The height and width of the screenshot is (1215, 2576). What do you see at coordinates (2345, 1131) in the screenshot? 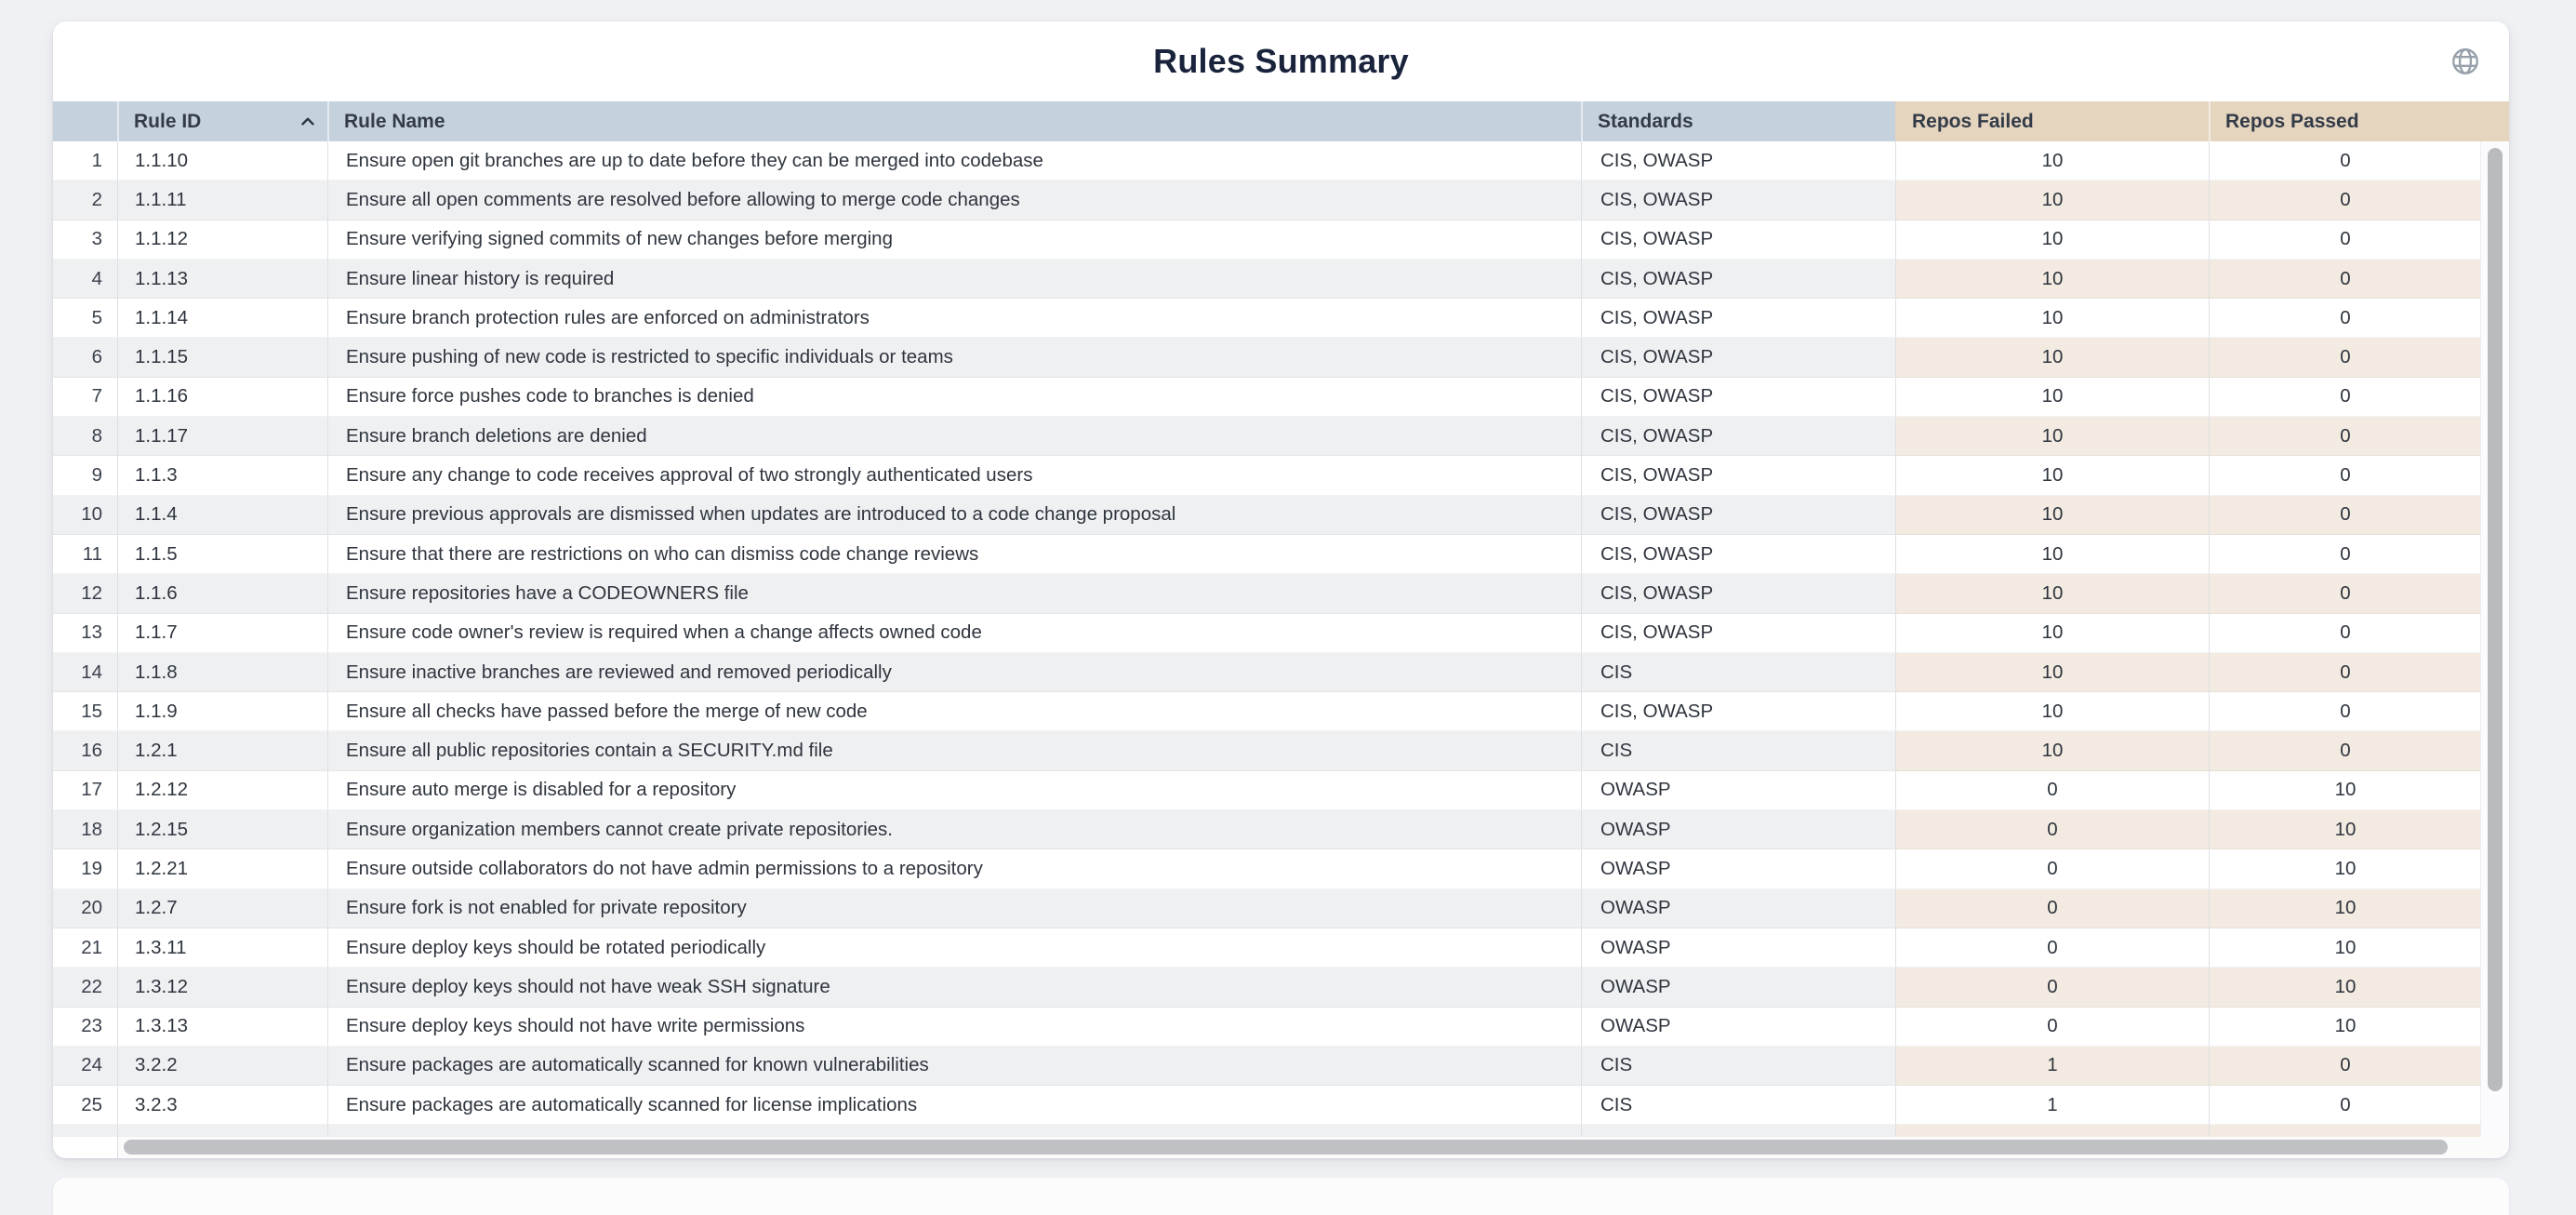
I see `cell-repos-passed` at bounding box center [2345, 1131].